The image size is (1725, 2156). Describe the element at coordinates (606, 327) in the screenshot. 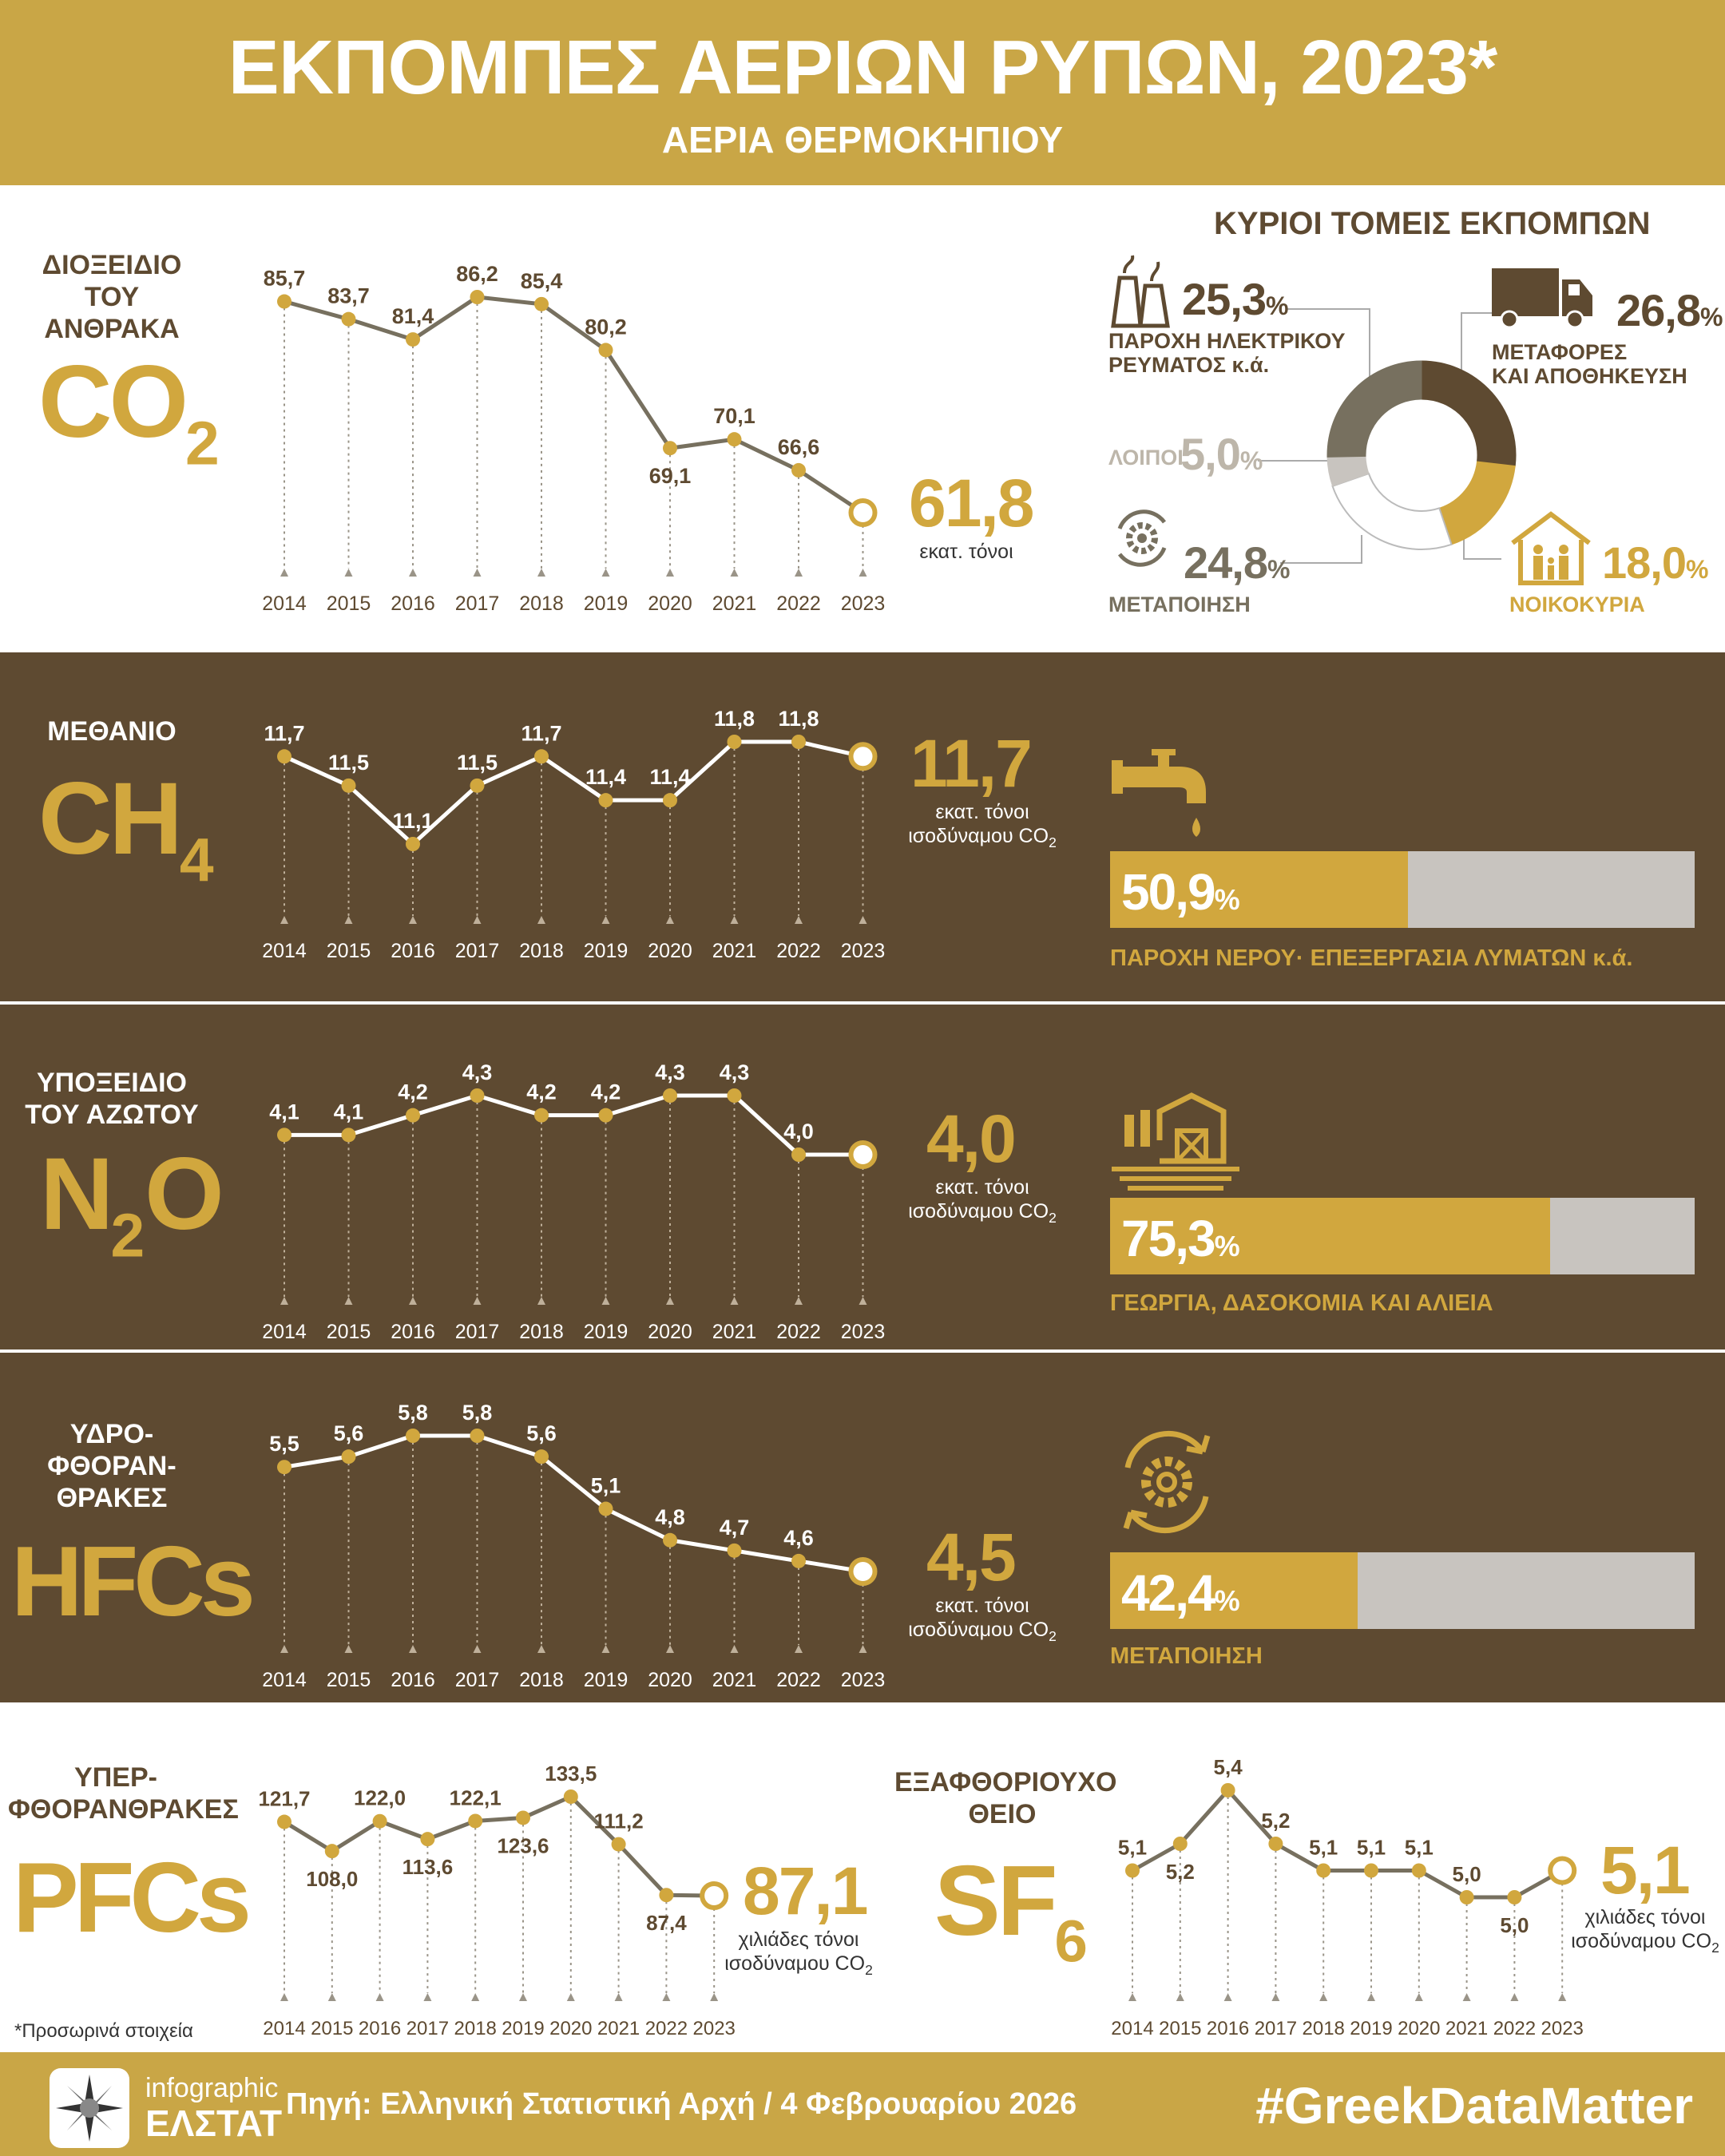

I see `co2-data-label: 80,2` at that location.